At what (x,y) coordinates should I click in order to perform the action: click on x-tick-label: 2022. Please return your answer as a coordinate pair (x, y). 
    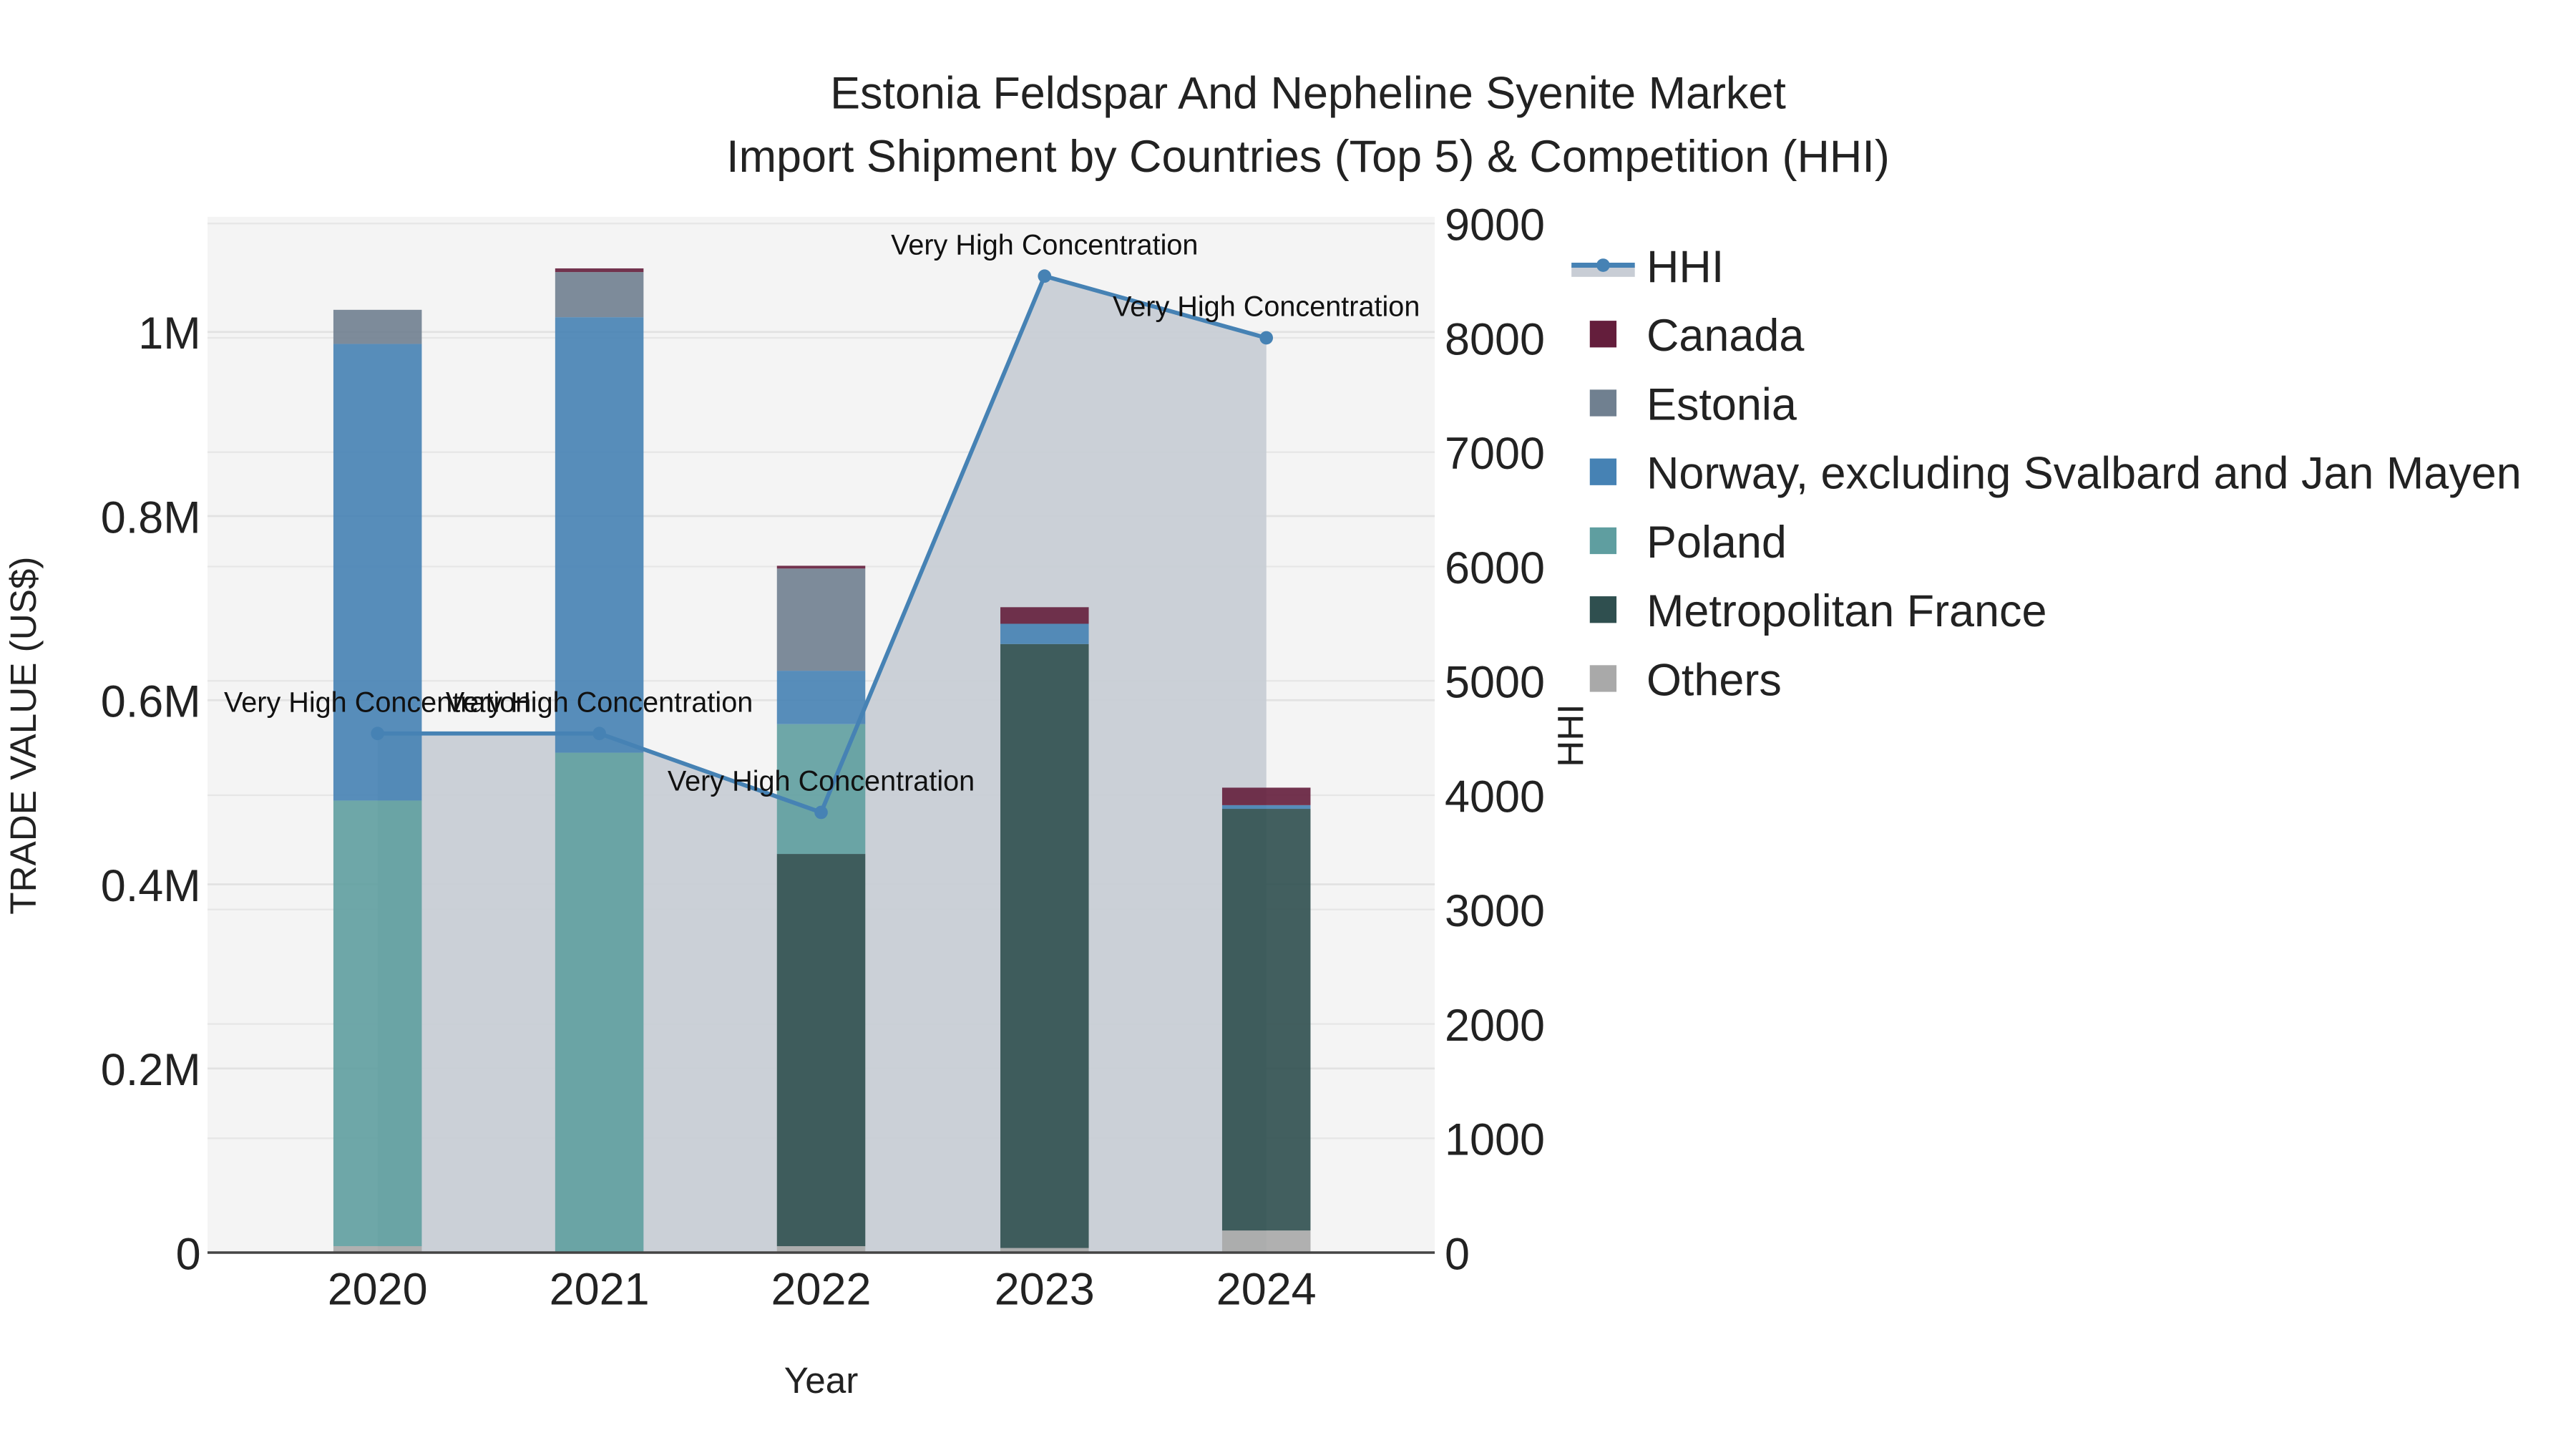
    Looking at the image, I should click on (822, 1289).